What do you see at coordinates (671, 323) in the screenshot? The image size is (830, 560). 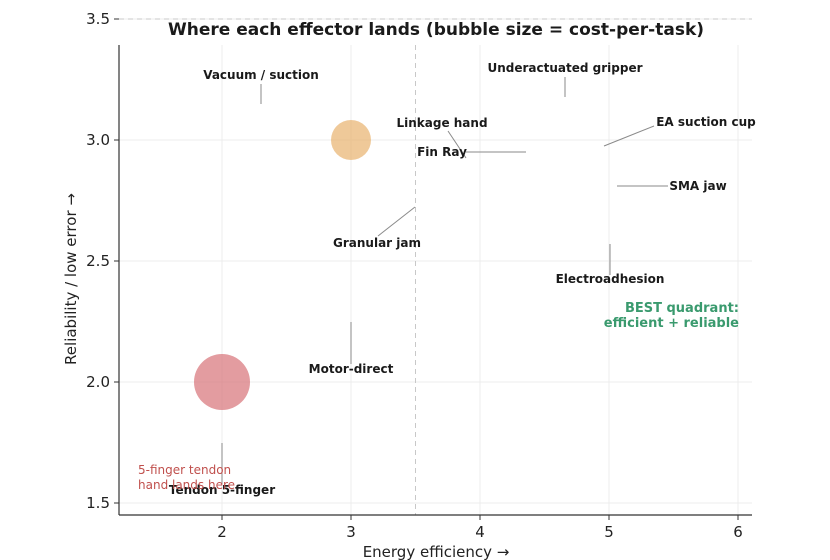 I see `best-quadrant-note: efficient + reliable` at bounding box center [671, 323].